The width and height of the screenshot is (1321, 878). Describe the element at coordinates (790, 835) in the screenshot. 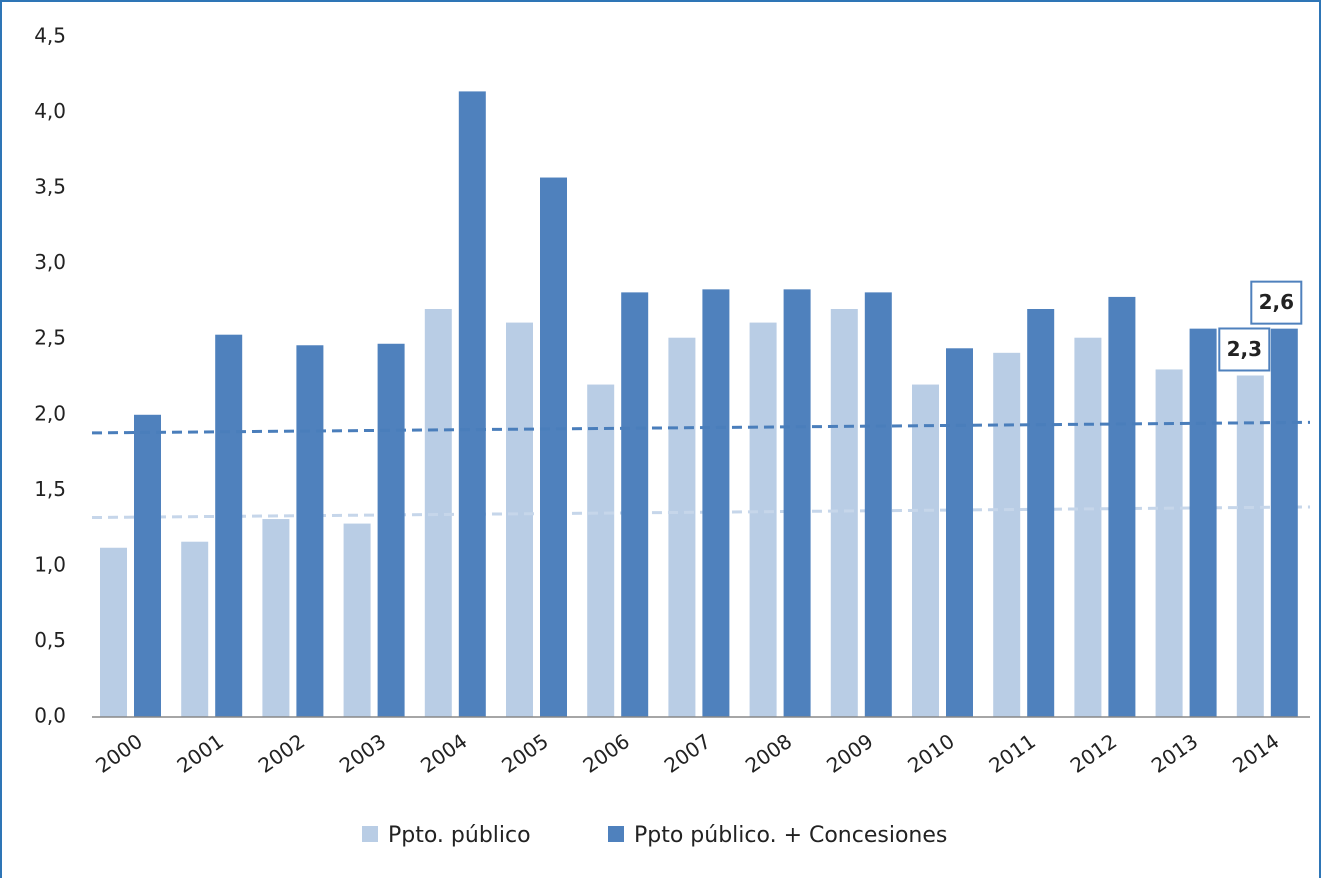

I see `legend-label: Ppto público. + Concesiones` at that location.